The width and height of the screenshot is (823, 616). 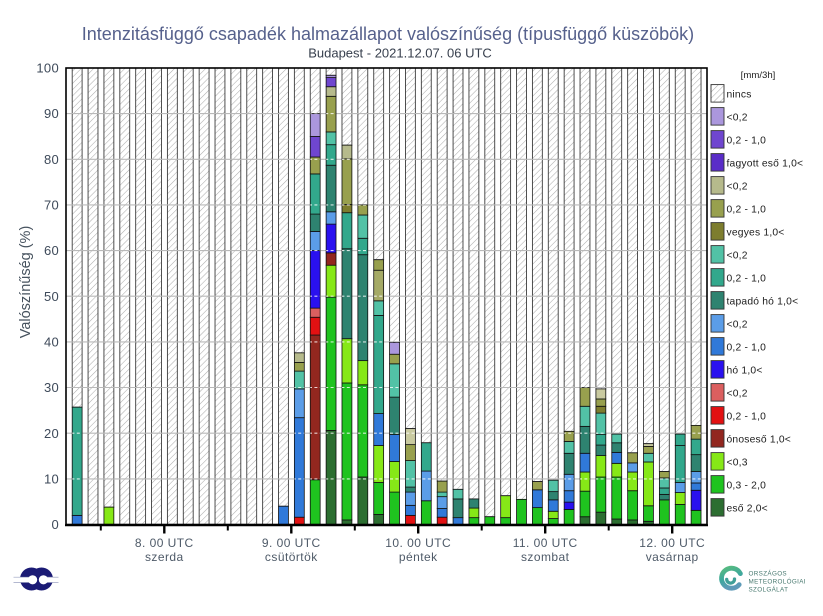 What do you see at coordinates (51, 342) in the screenshot?
I see `svg-text: 40` at bounding box center [51, 342].